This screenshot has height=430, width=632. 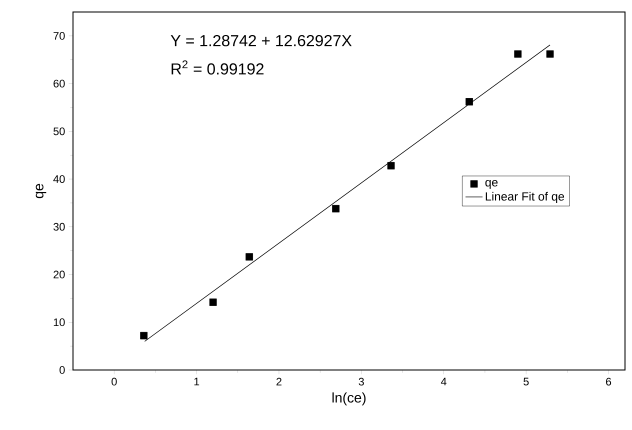 What do you see at coordinates (443, 382) in the screenshot?
I see `x-tick-label: 4` at bounding box center [443, 382].